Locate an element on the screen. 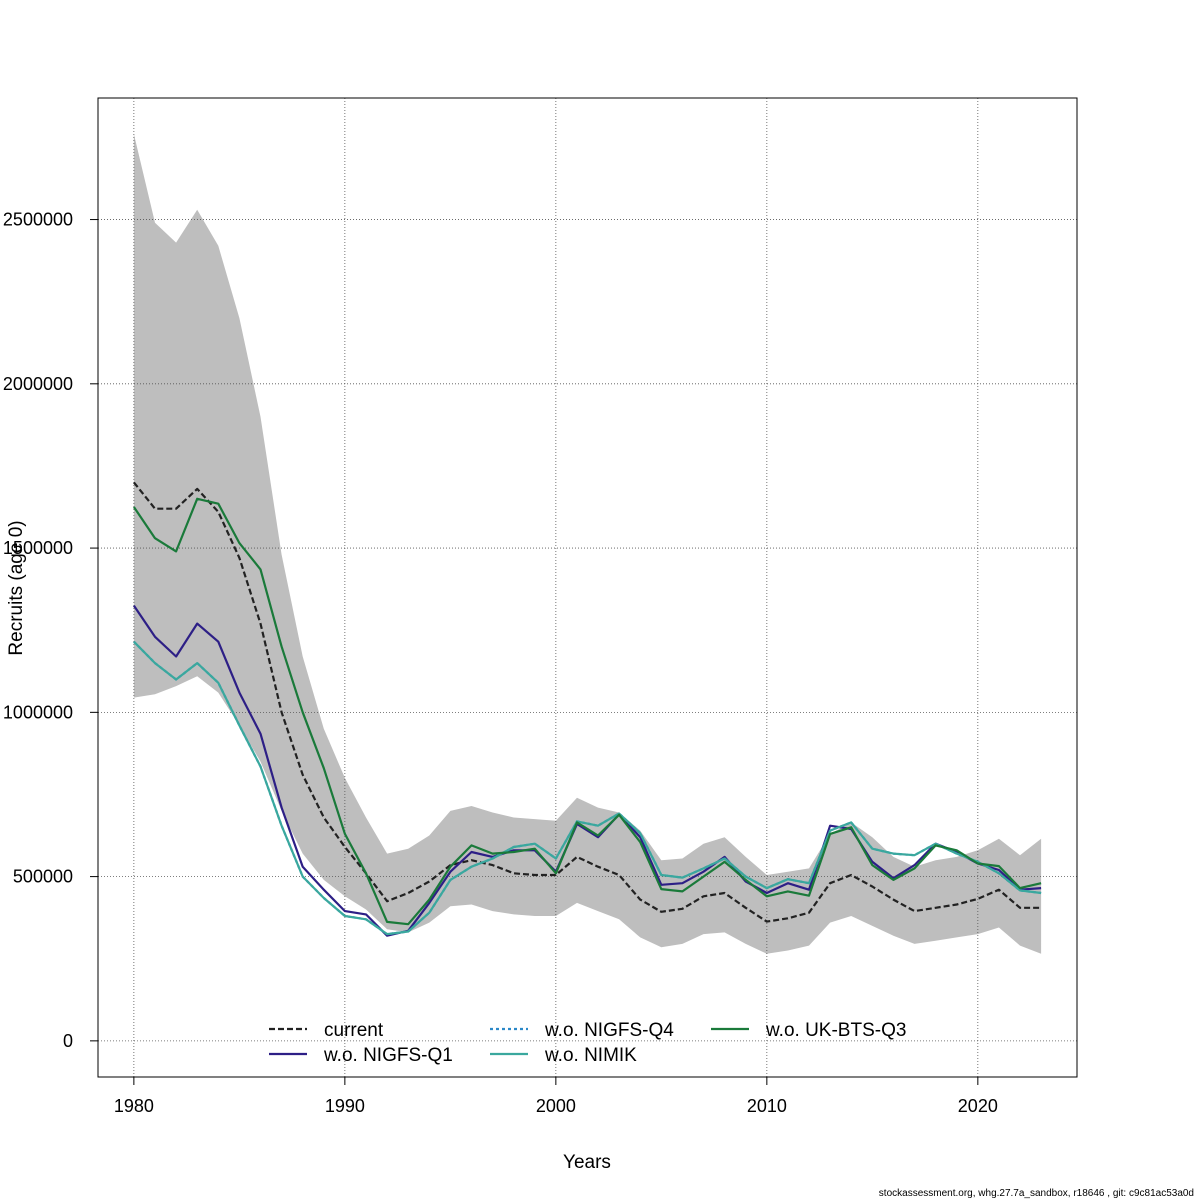 The height and width of the screenshot is (1200, 1200). legend-item-w-o-nimik: w.o. NIMIK is located at coordinates (563, 1055).